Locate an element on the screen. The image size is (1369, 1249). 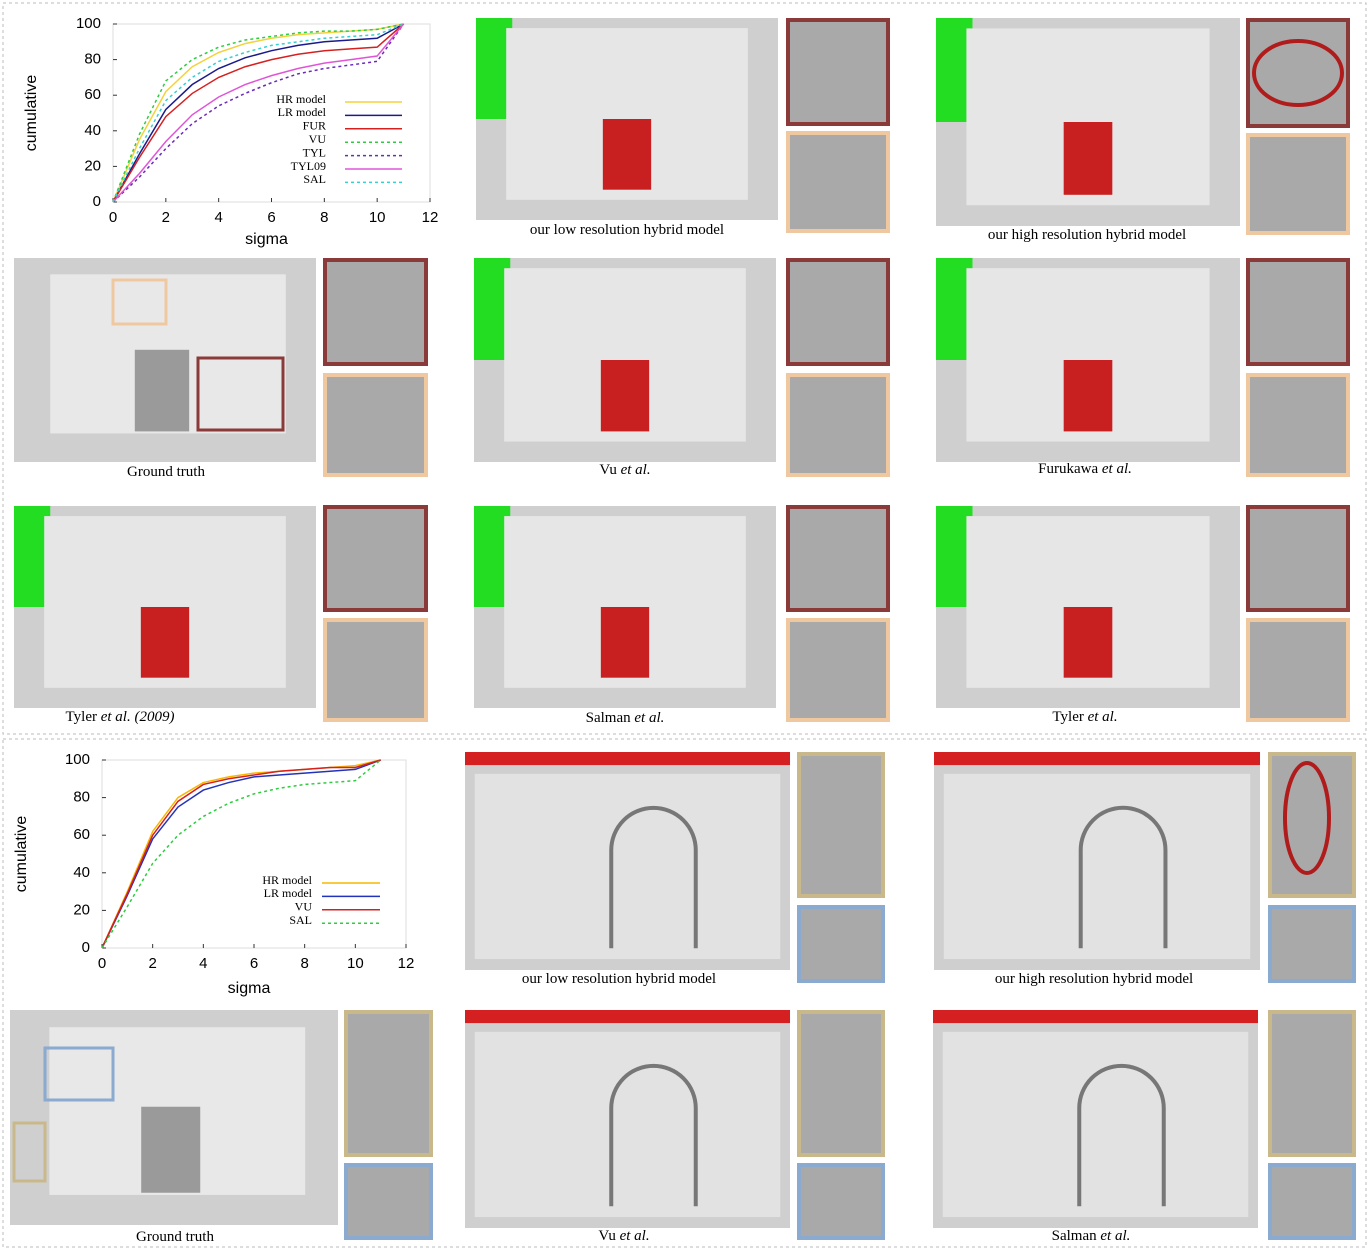
x-axis-label: sigma is located at coordinates (249, 988).